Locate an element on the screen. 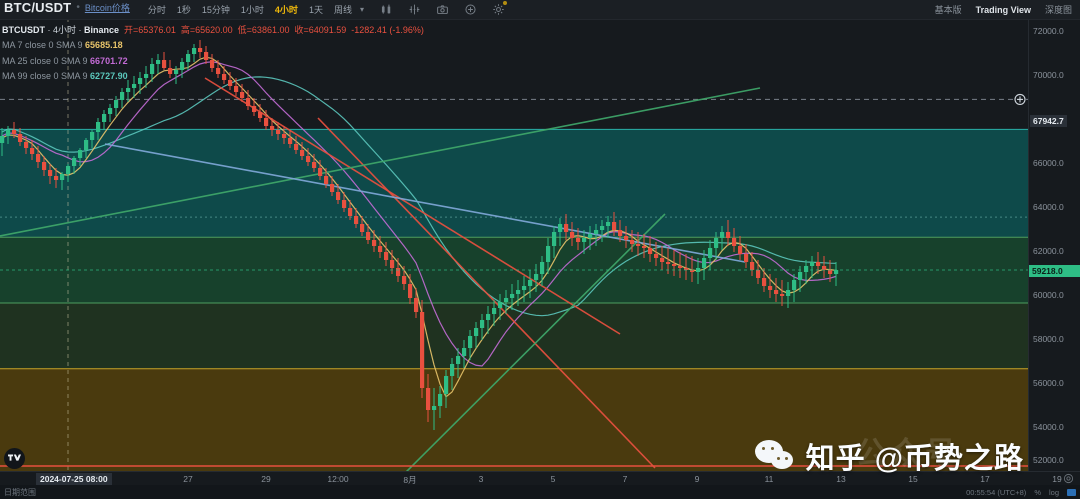 Image resolution: width=1080 pixels, height=499 pixels. trendline-uptrend-green2 is located at coordinates (528, 342).